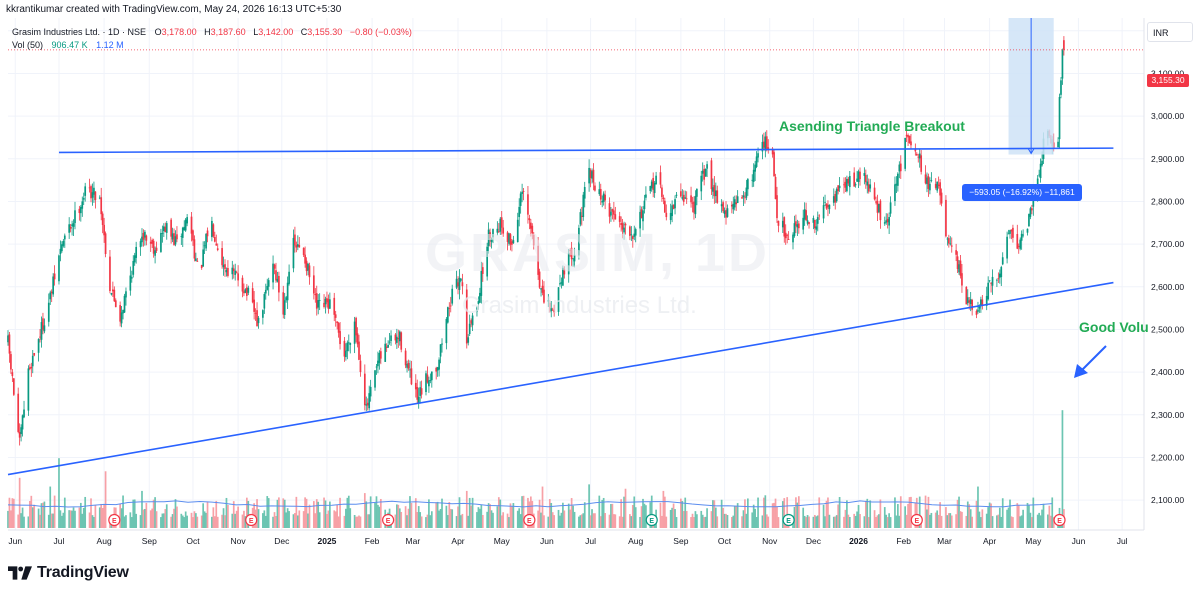 The image size is (1200, 595). What do you see at coordinates (586, 150) in the screenshot?
I see `trendline` at bounding box center [586, 150].